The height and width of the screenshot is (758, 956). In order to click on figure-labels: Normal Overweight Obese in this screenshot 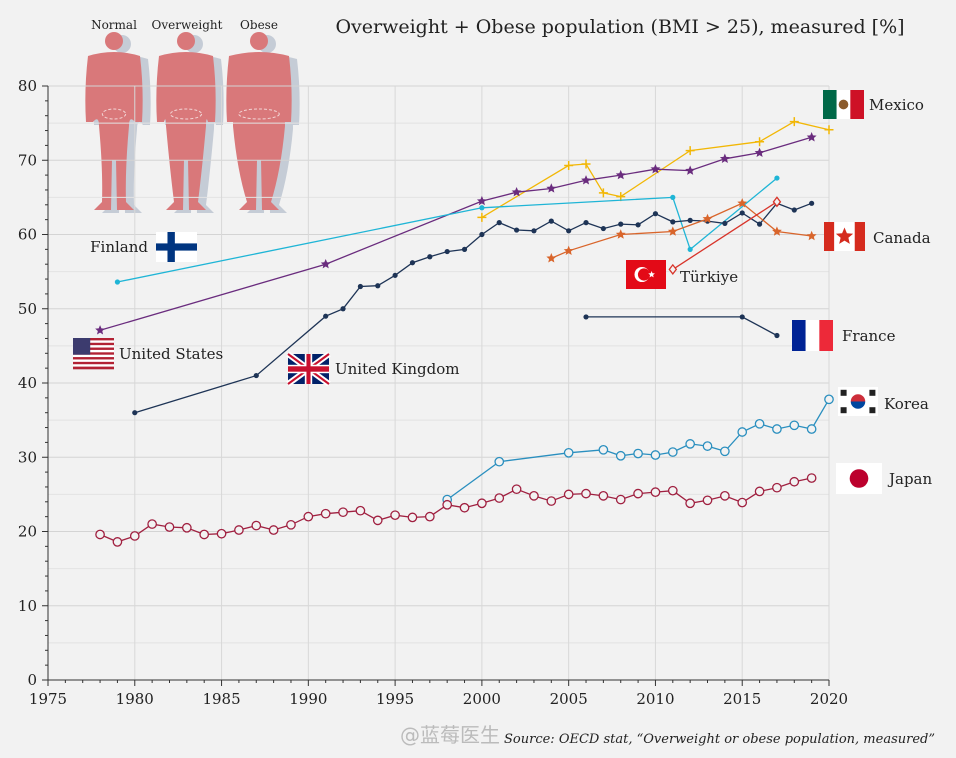, I will do `click(184, 25)`.